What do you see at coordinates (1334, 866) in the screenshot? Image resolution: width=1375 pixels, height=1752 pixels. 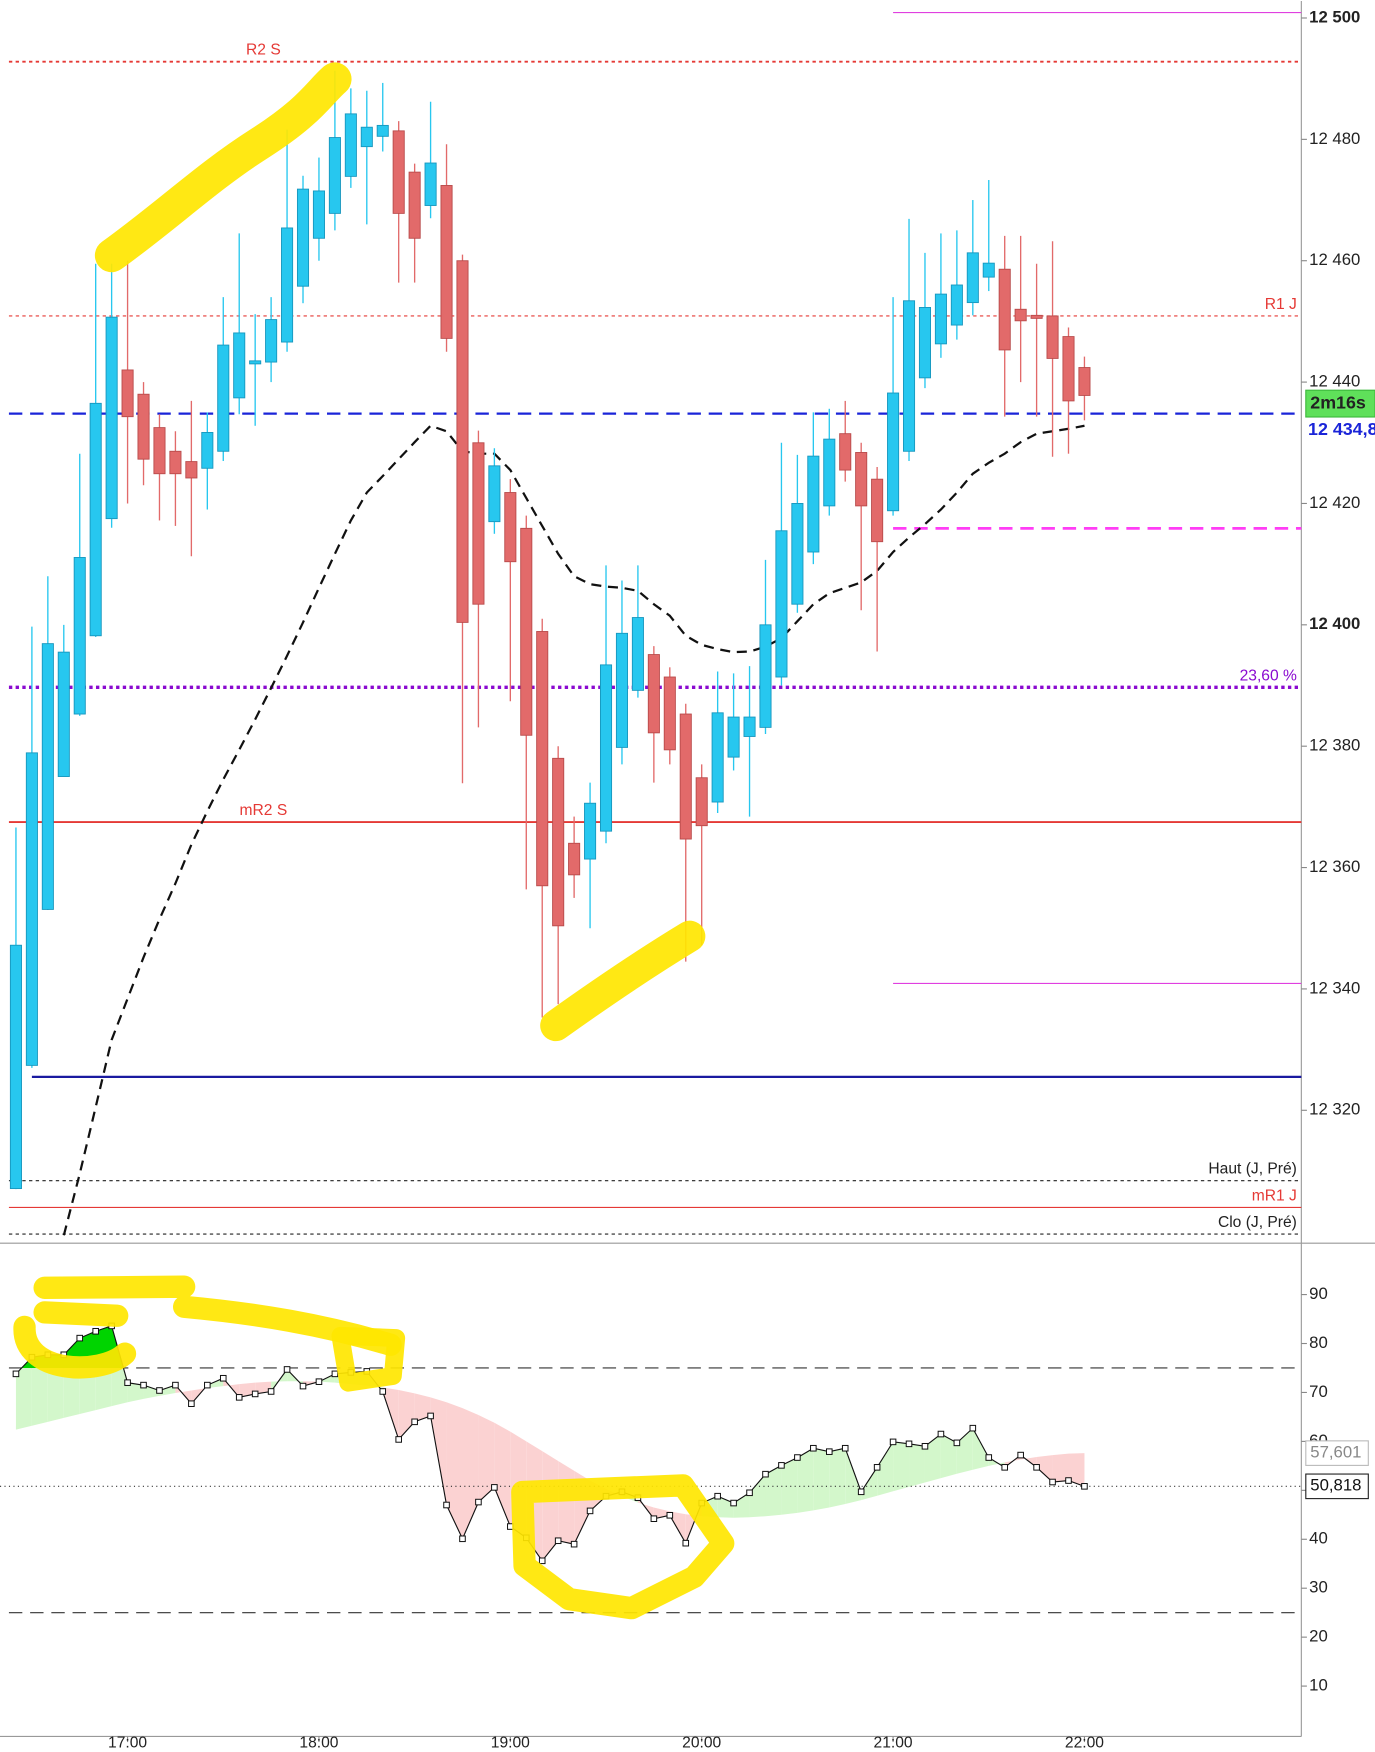 I see `y-tick-label: 12 360` at bounding box center [1334, 866].